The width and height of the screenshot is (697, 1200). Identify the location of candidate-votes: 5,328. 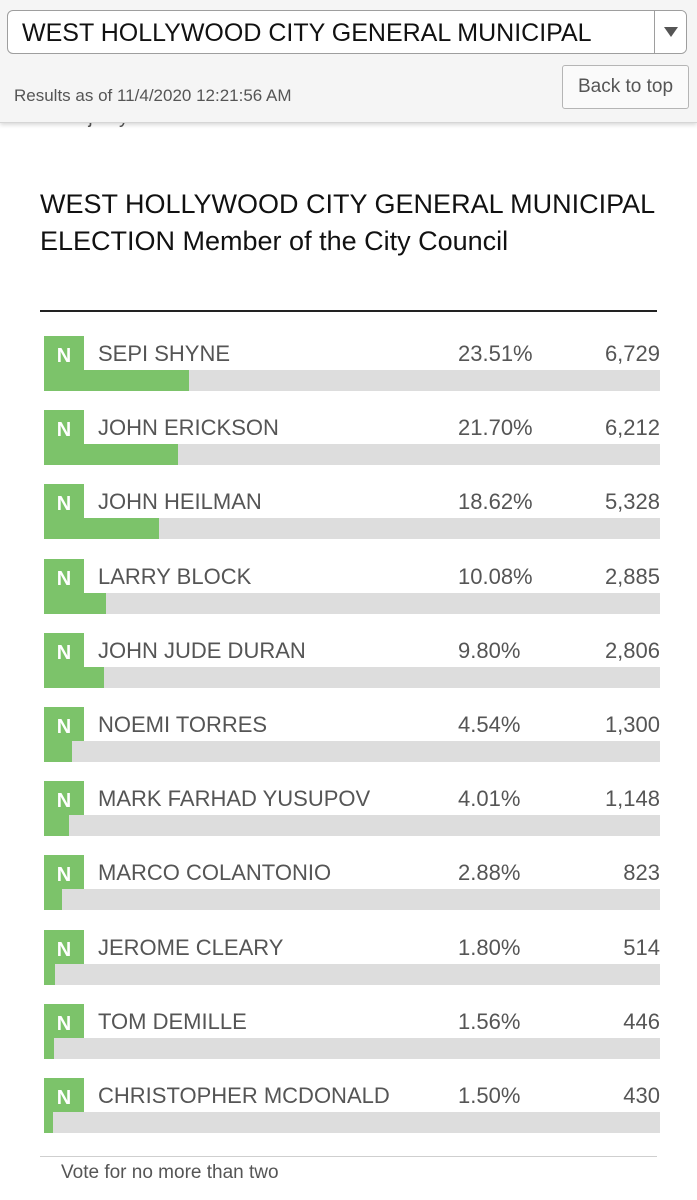
(632, 502).